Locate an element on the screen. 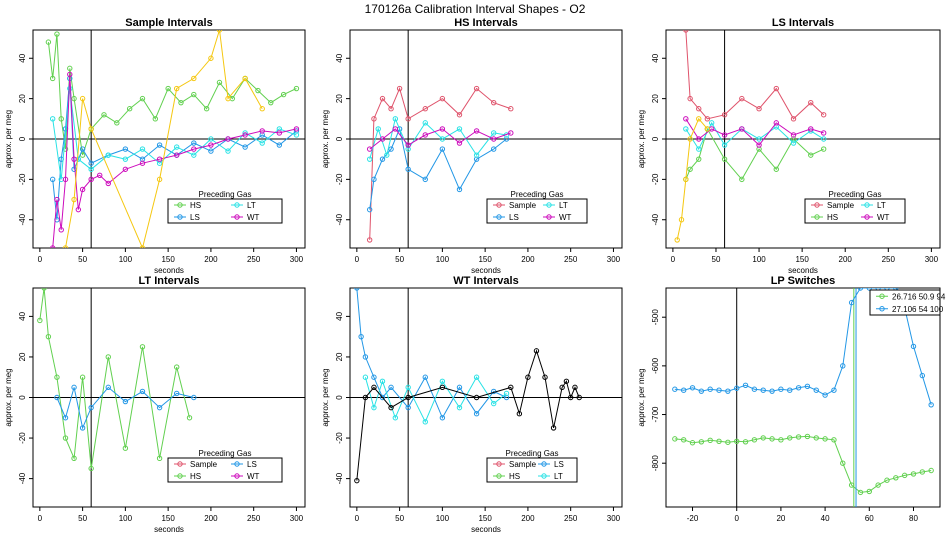 The image size is (950, 550). legend-item: HS is located at coordinates (506, 476).